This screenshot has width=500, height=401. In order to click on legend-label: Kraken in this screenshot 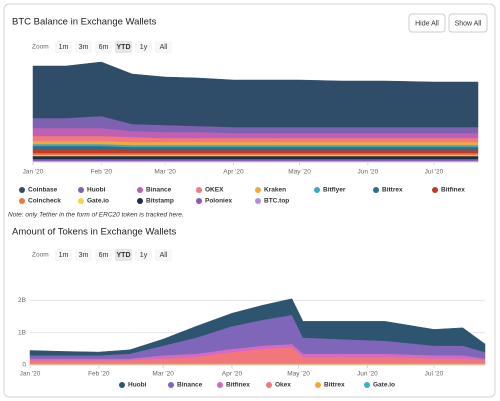, I will do `click(275, 190)`.